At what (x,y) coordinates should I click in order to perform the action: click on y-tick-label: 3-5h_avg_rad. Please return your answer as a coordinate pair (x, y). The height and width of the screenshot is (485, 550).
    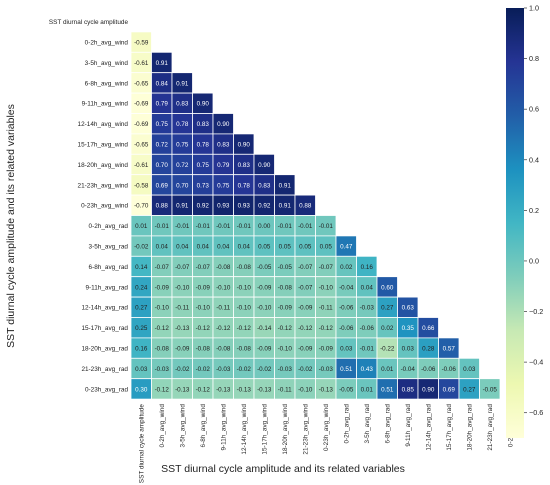
    Looking at the image, I should click on (109, 247).